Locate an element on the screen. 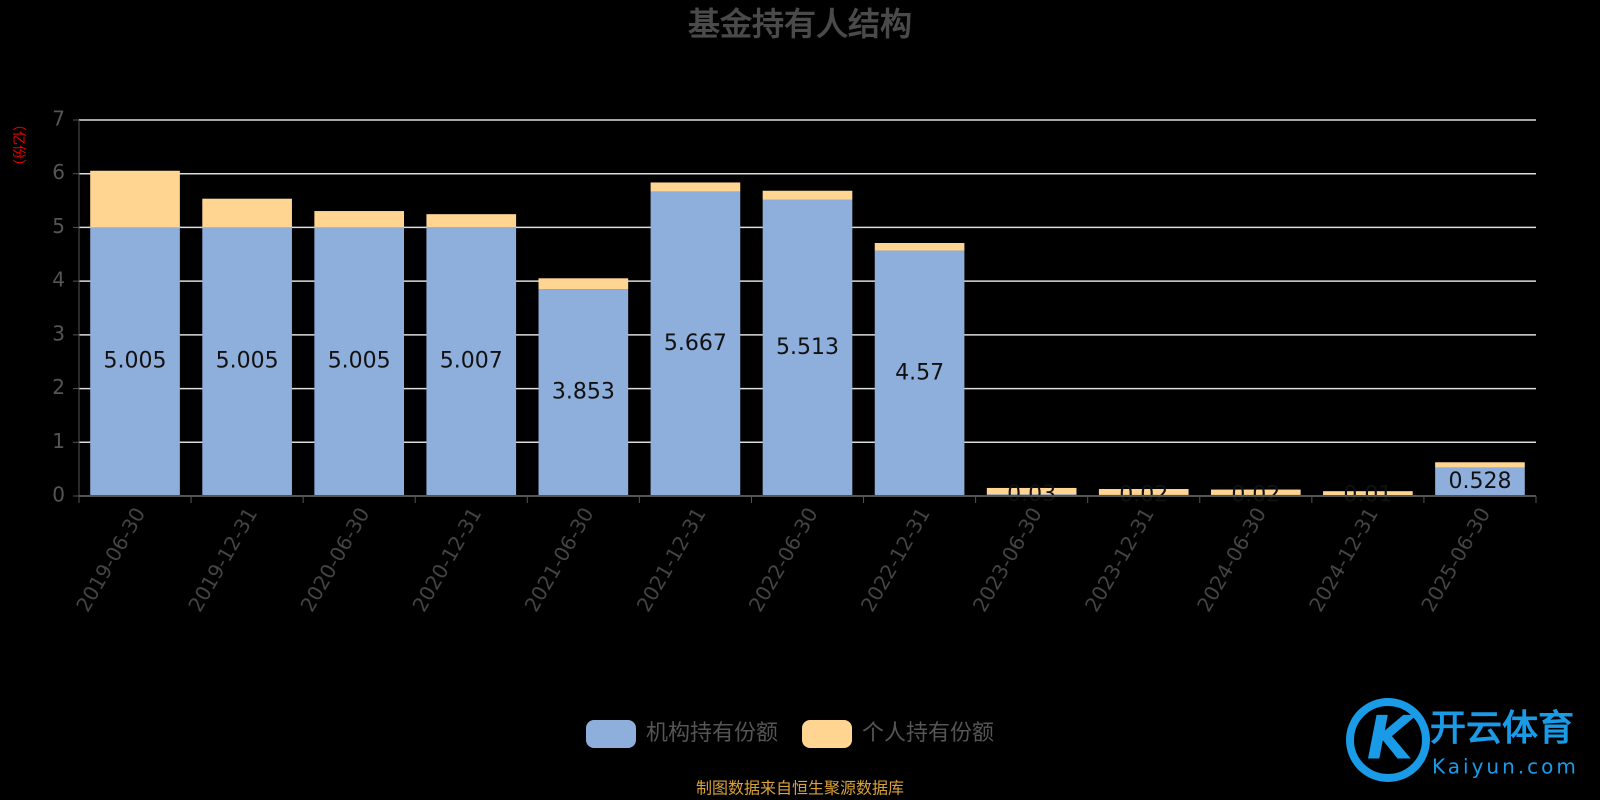  y-tick-label: 2 is located at coordinates (58, 387).